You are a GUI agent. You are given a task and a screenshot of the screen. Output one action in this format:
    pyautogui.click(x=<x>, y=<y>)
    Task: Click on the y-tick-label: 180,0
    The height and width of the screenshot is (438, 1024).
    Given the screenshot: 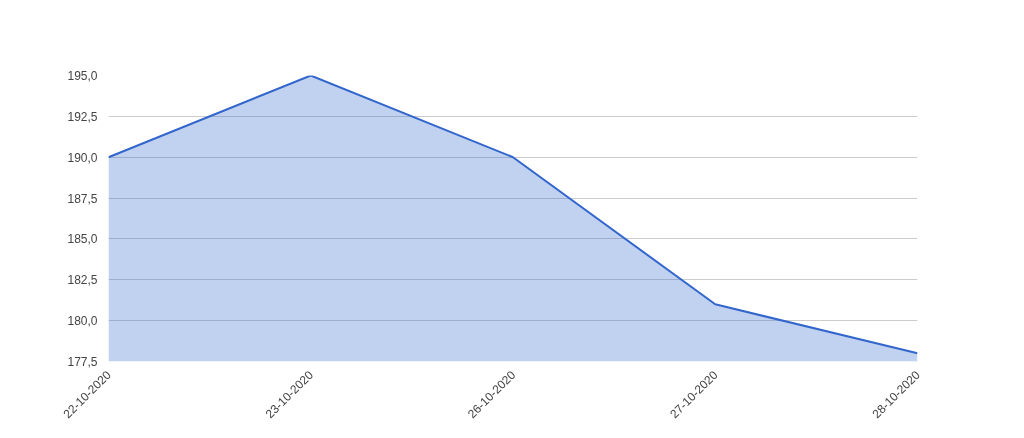 What is the action you would take?
    pyautogui.click(x=82, y=321)
    